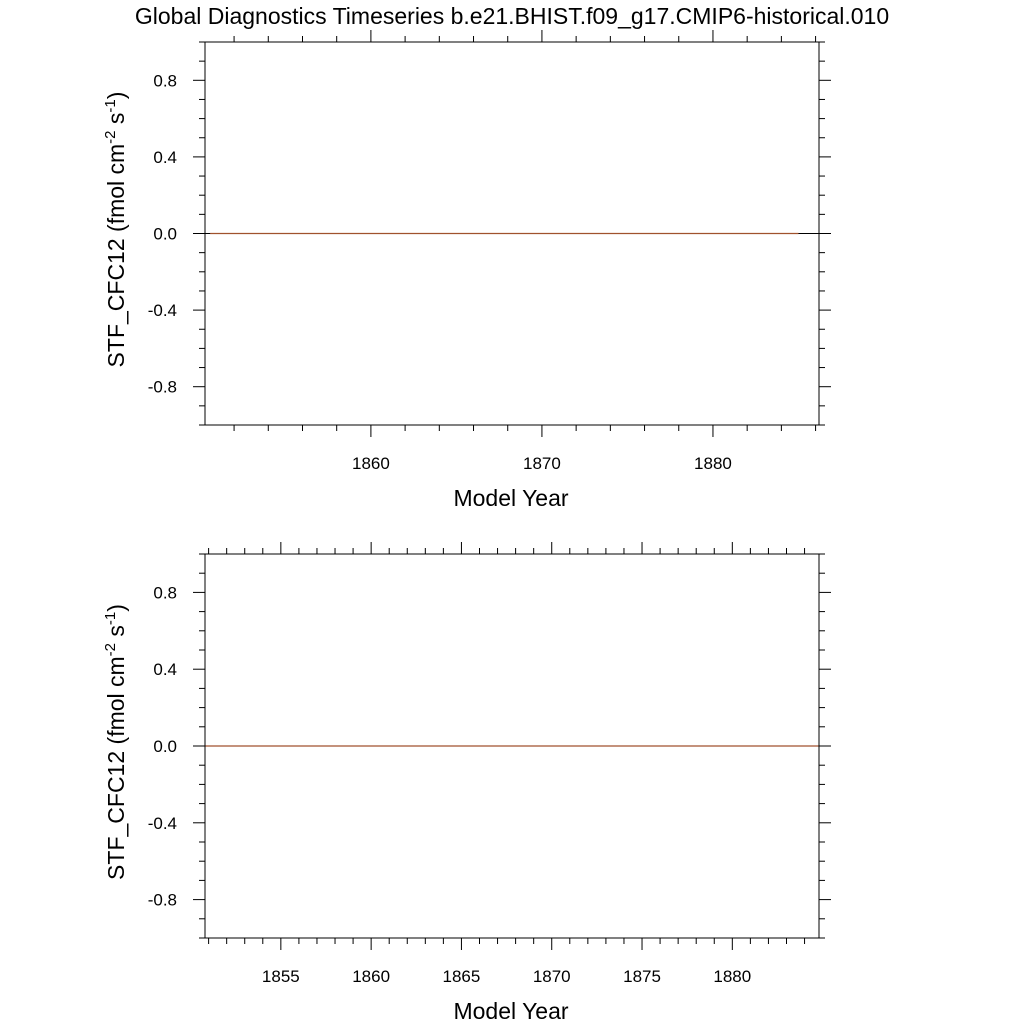 Image resolution: width=1024 pixels, height=1024 pixels. What do you see at coordinates (462, 976) in the screenshot?
I see `x-tick-label: 1865` at bounding box center [462, 976].